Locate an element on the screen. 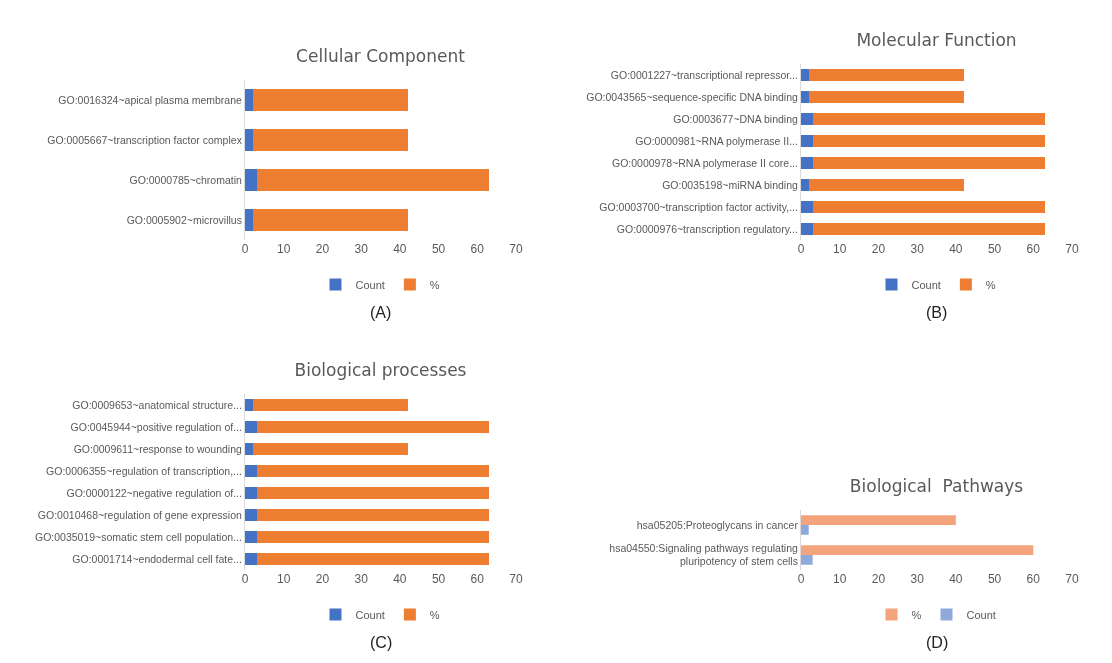 This screenshot has width=1112, height=663. y-tick-label: GO:0043565~sequence-specific DNA binding is located at coordinates (692, 96).